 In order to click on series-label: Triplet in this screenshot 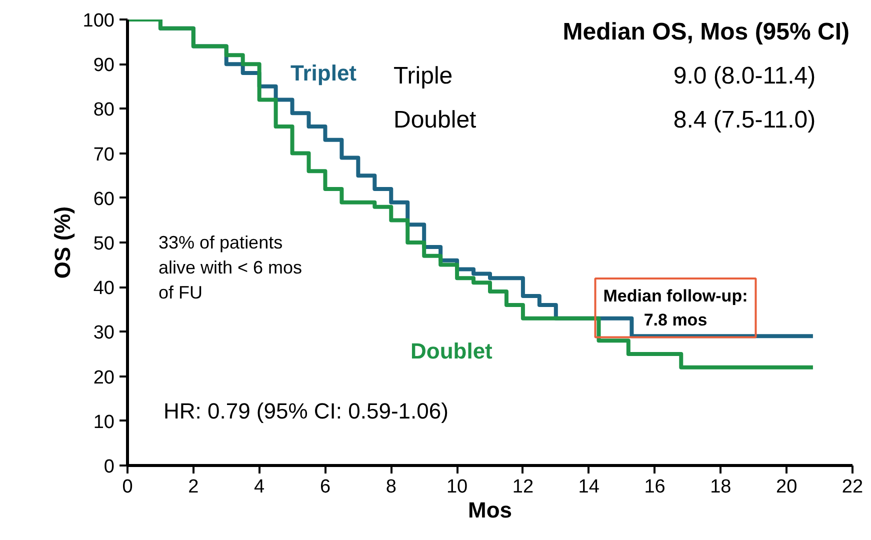, I will do `click(324, 73)`.